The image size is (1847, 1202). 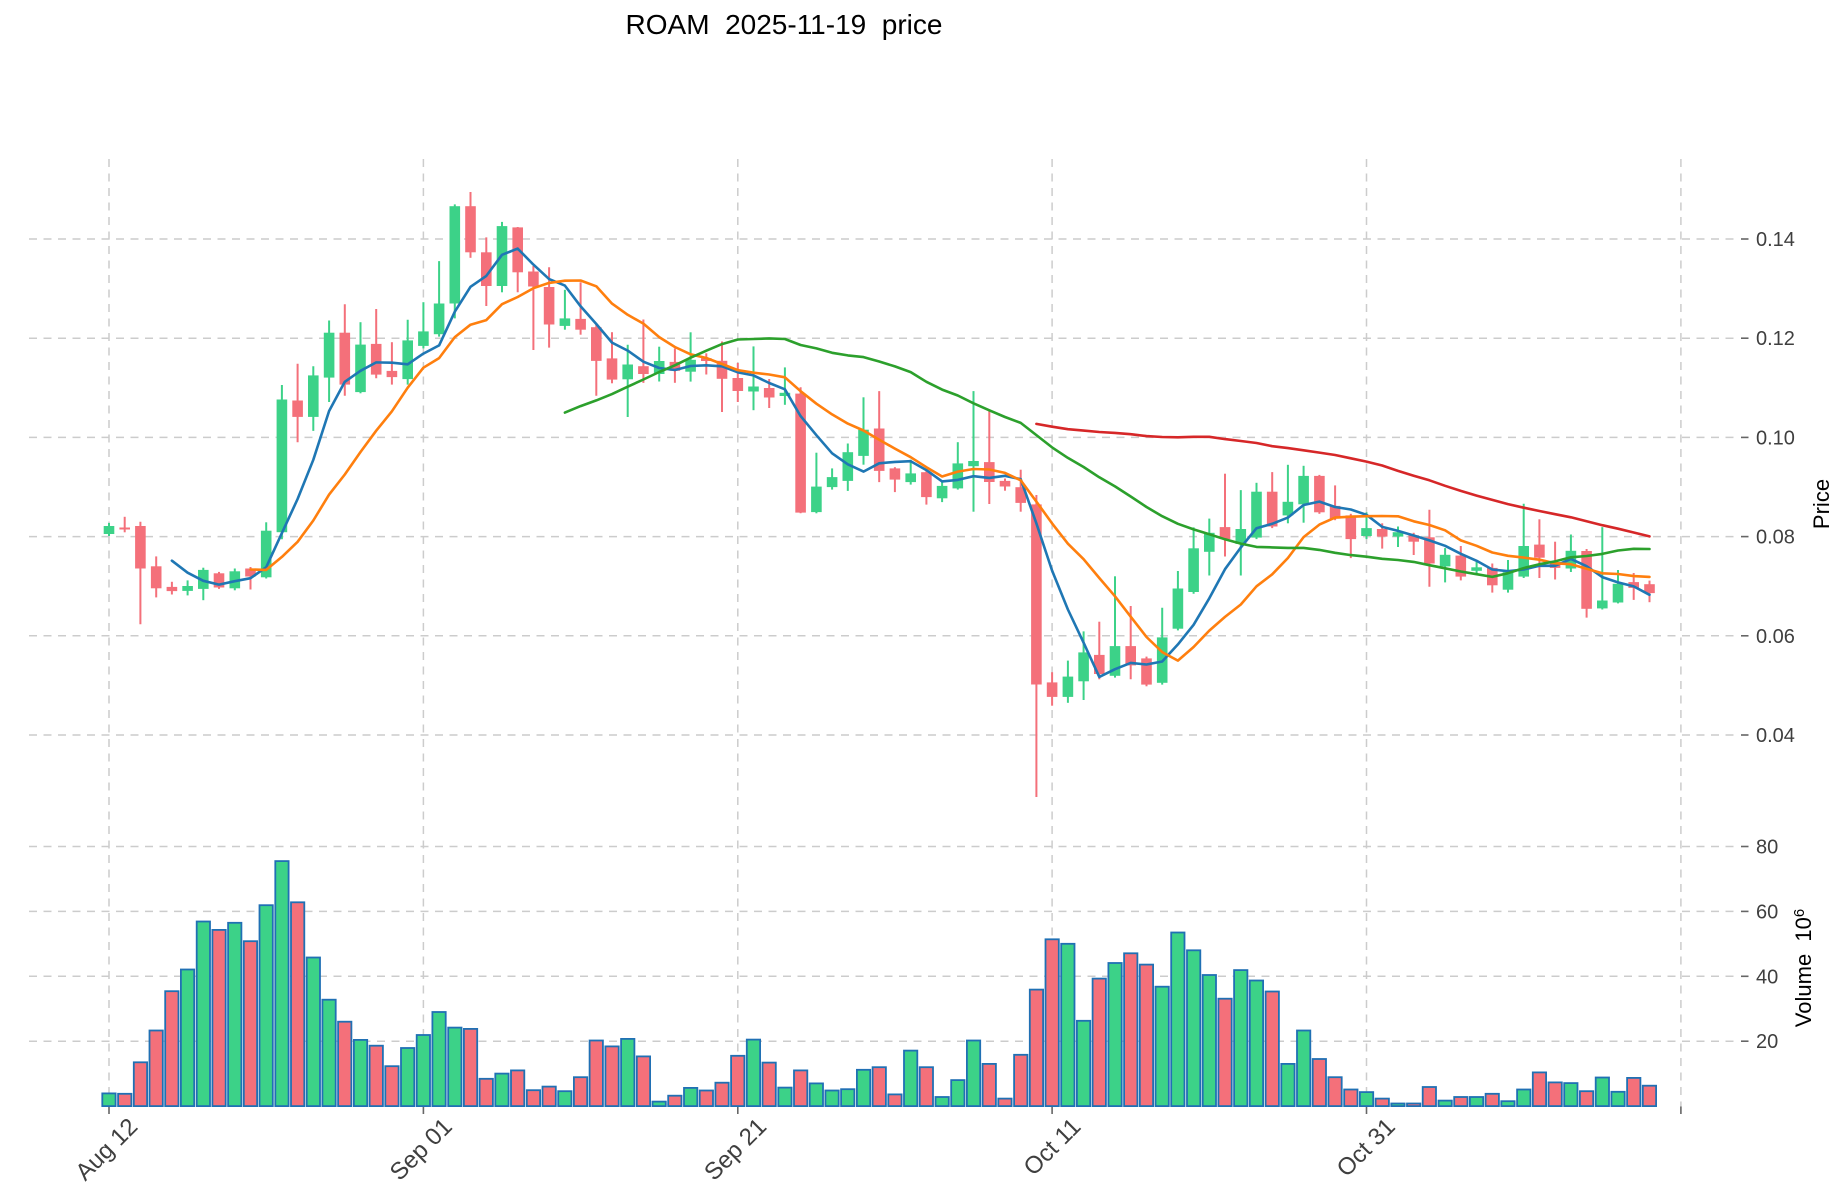 I want to click on svg-text: Volume 106, so click(x=1803, y=968).